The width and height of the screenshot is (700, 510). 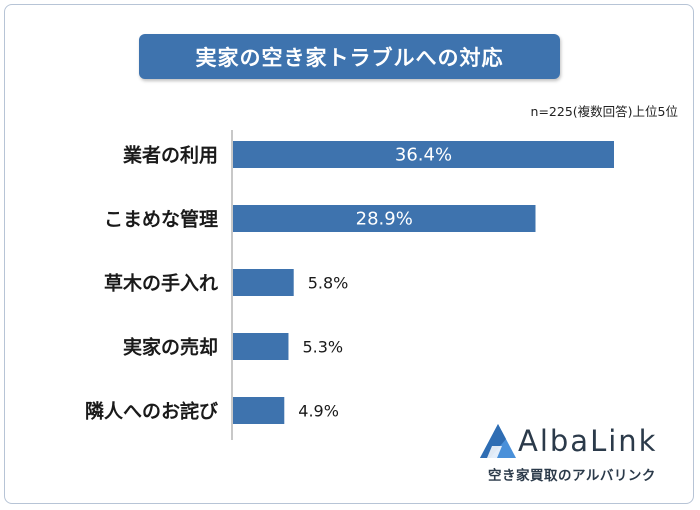 What do you see at coordinates (170, 155) in the screenshot?
I see `category-label: 業者の利用` at bounding box center [170, 155].